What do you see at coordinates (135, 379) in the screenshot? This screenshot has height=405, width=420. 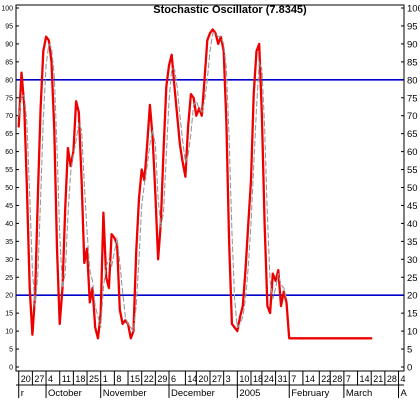 I see `x-tick-label: 15` at bounding box center [135, 379].